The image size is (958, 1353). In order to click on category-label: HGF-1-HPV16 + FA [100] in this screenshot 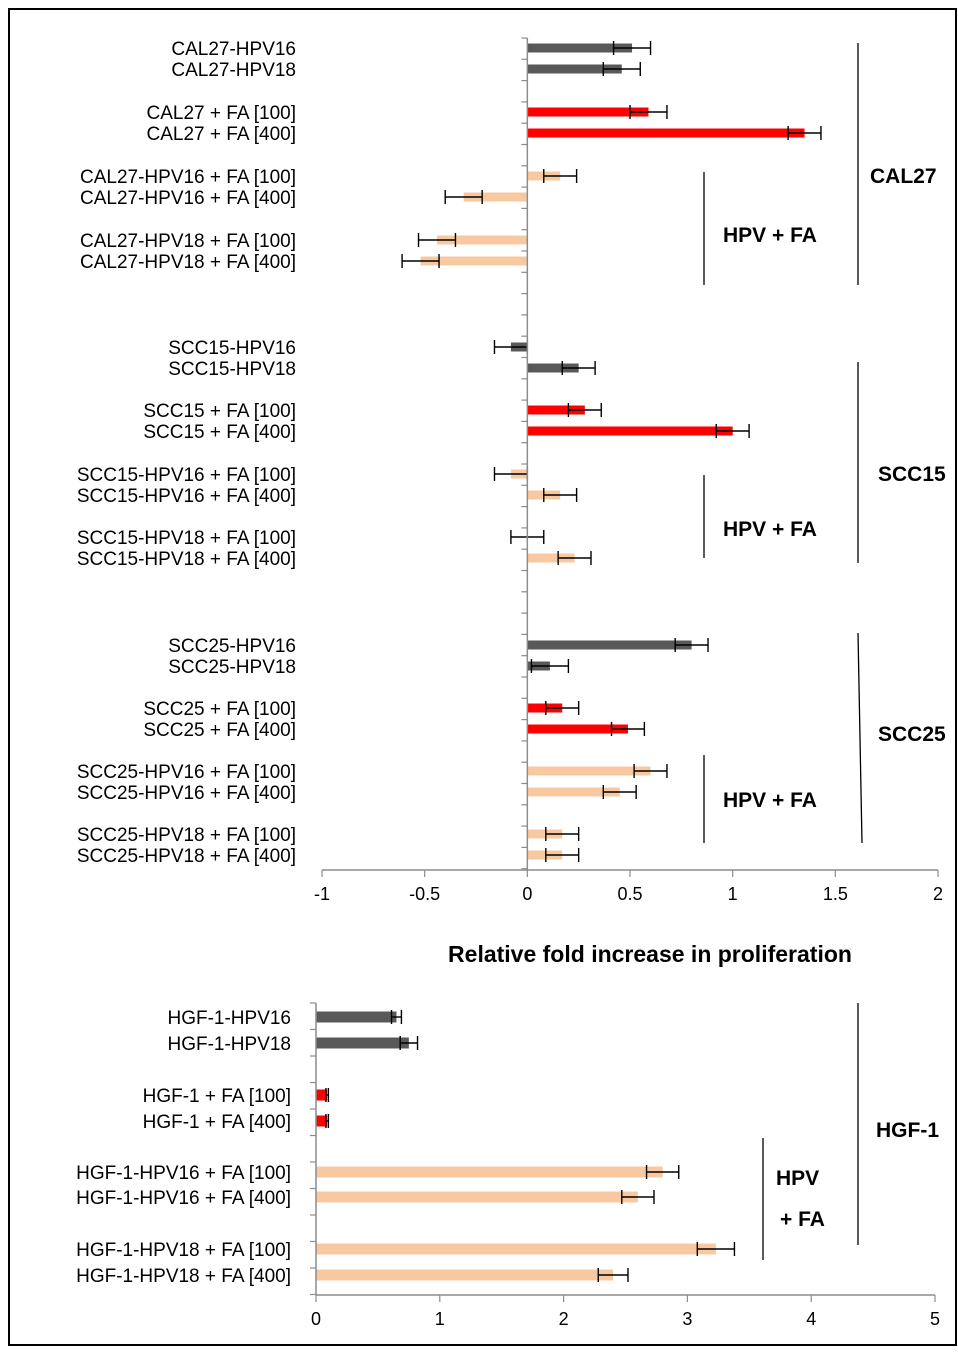, I will do `click(183, 1173)`.